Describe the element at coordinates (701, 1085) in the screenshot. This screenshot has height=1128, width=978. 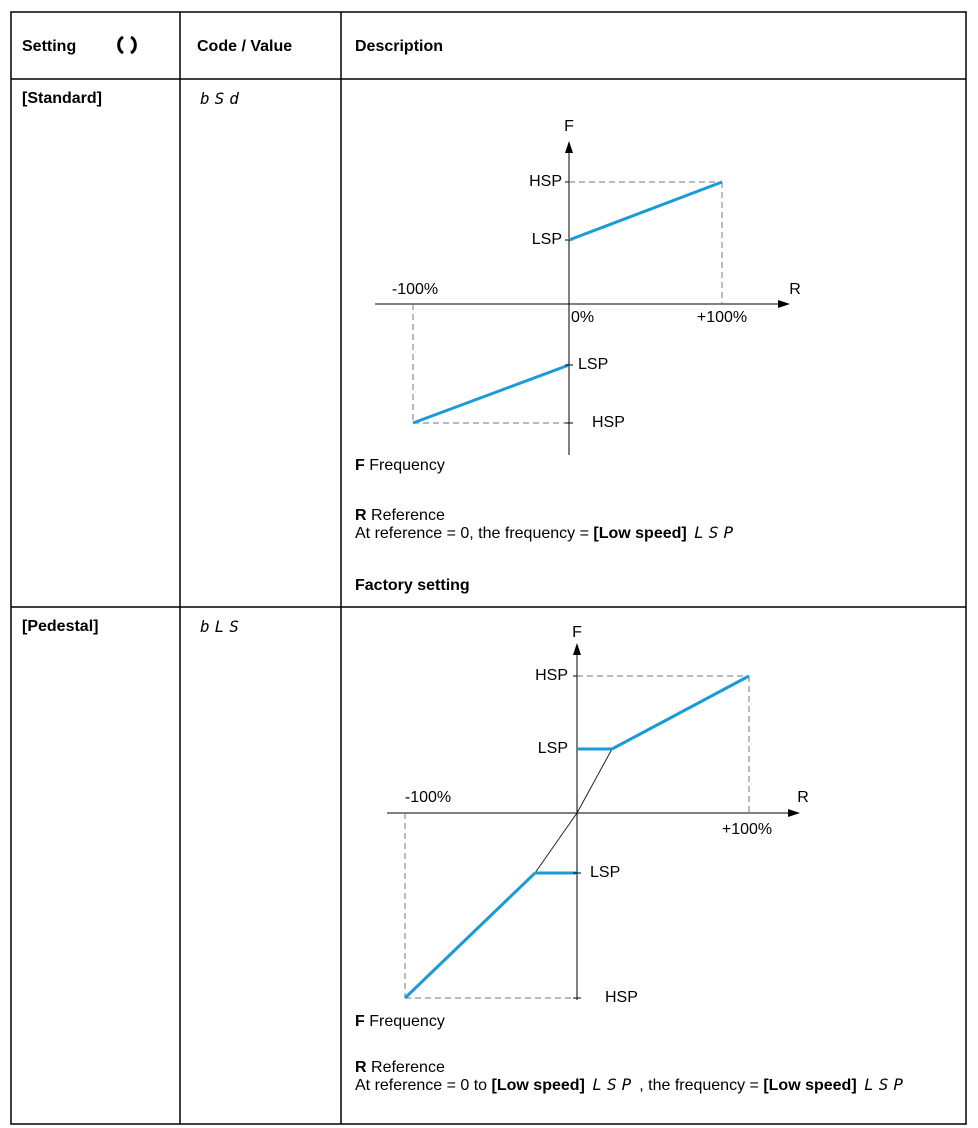
I see `note-part: , the frequency =` at that location.